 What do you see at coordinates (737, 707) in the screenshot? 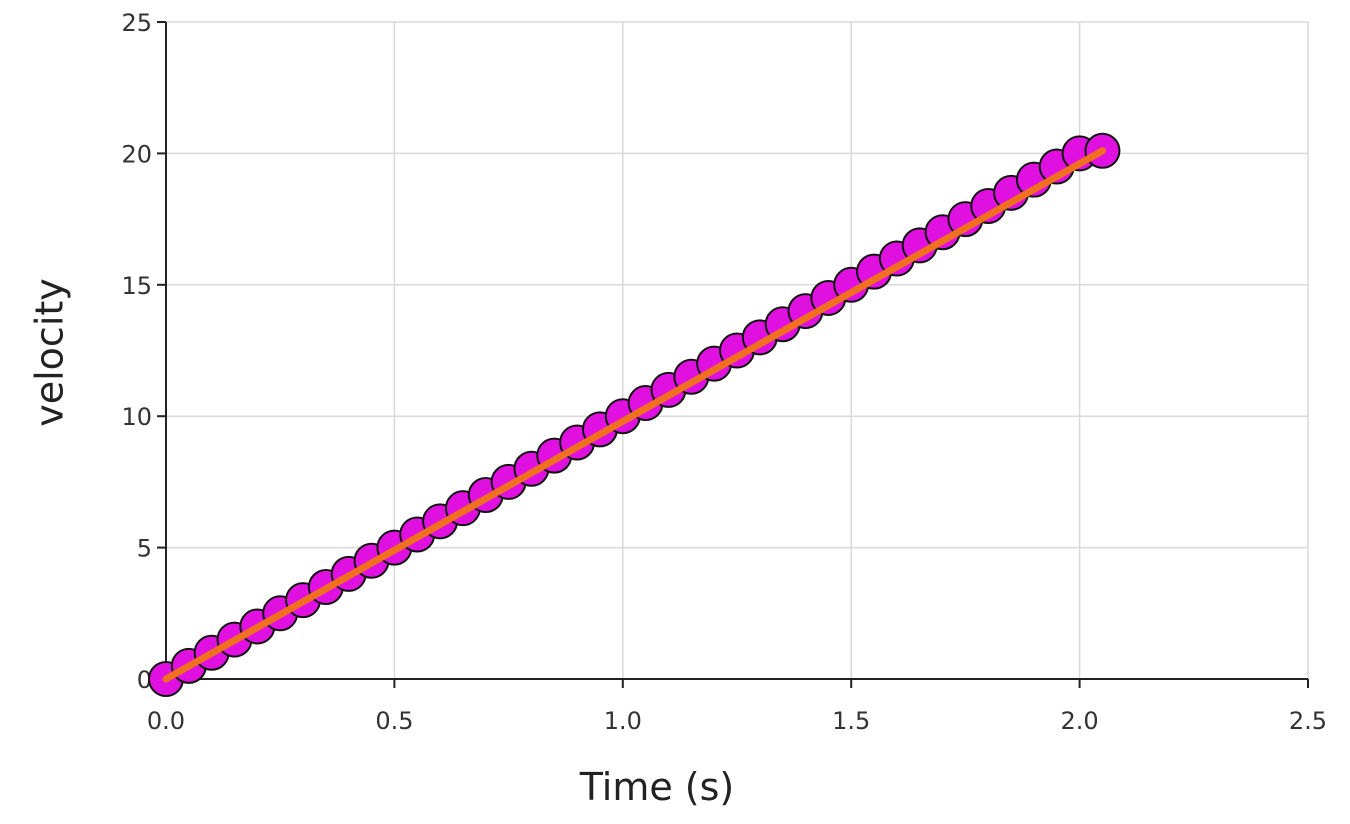
I see `x-axis-ticks: 0.0 0.5 1.0 1.5 2.0 2.5` at bounding box center [737, 707].